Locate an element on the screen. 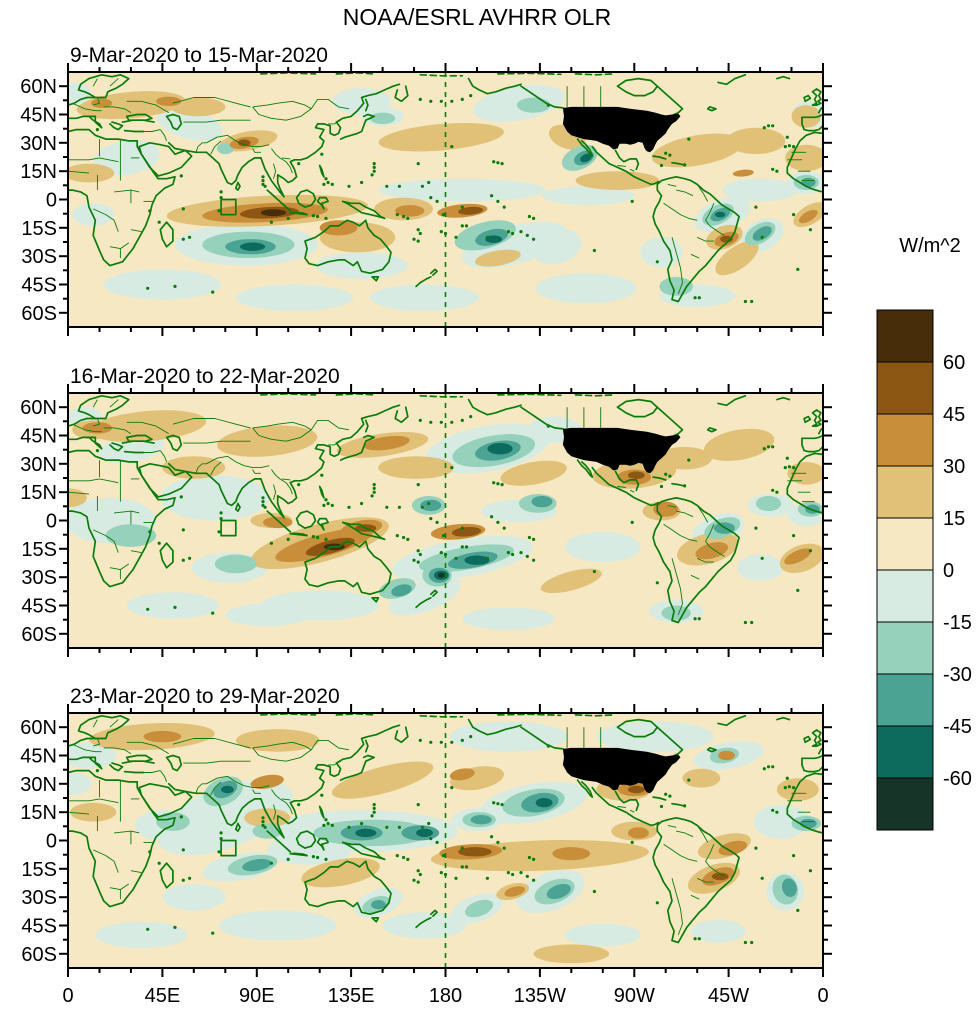  anomaly-blob-w2 is located at coordinates (462, 774).